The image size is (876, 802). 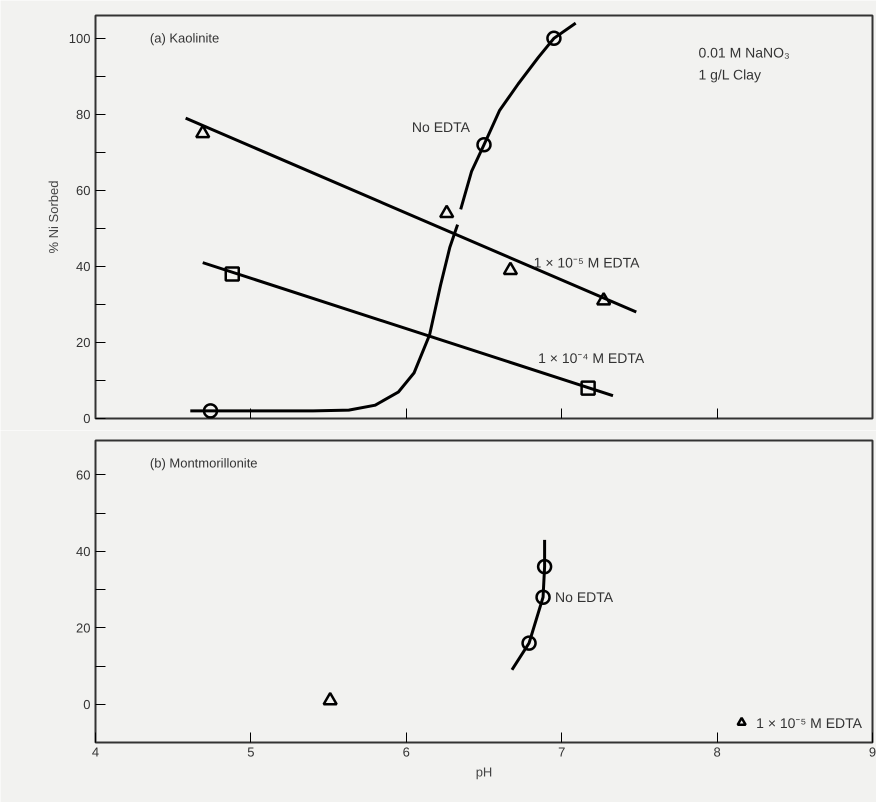 What do you see at coordinates (83, 114) in the screenshot?
I see `y-tick-label: 80` at bounding box center [83, 114].